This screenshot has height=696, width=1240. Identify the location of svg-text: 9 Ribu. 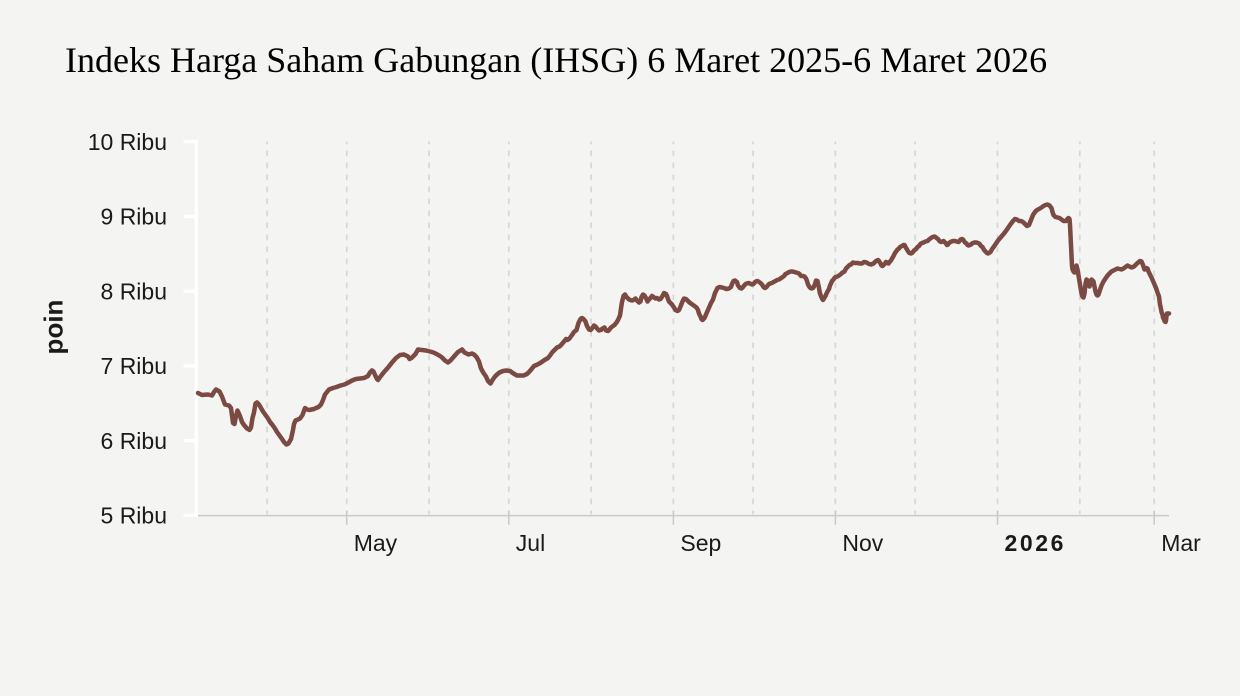
(134, 217).